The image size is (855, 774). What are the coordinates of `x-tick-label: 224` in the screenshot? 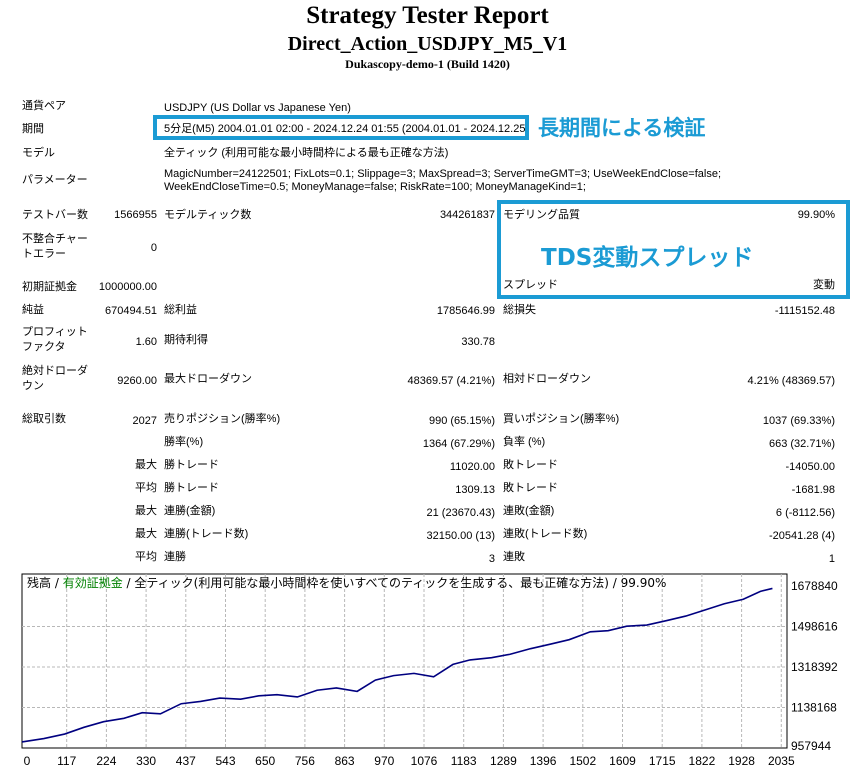 It's located at (106, 761).